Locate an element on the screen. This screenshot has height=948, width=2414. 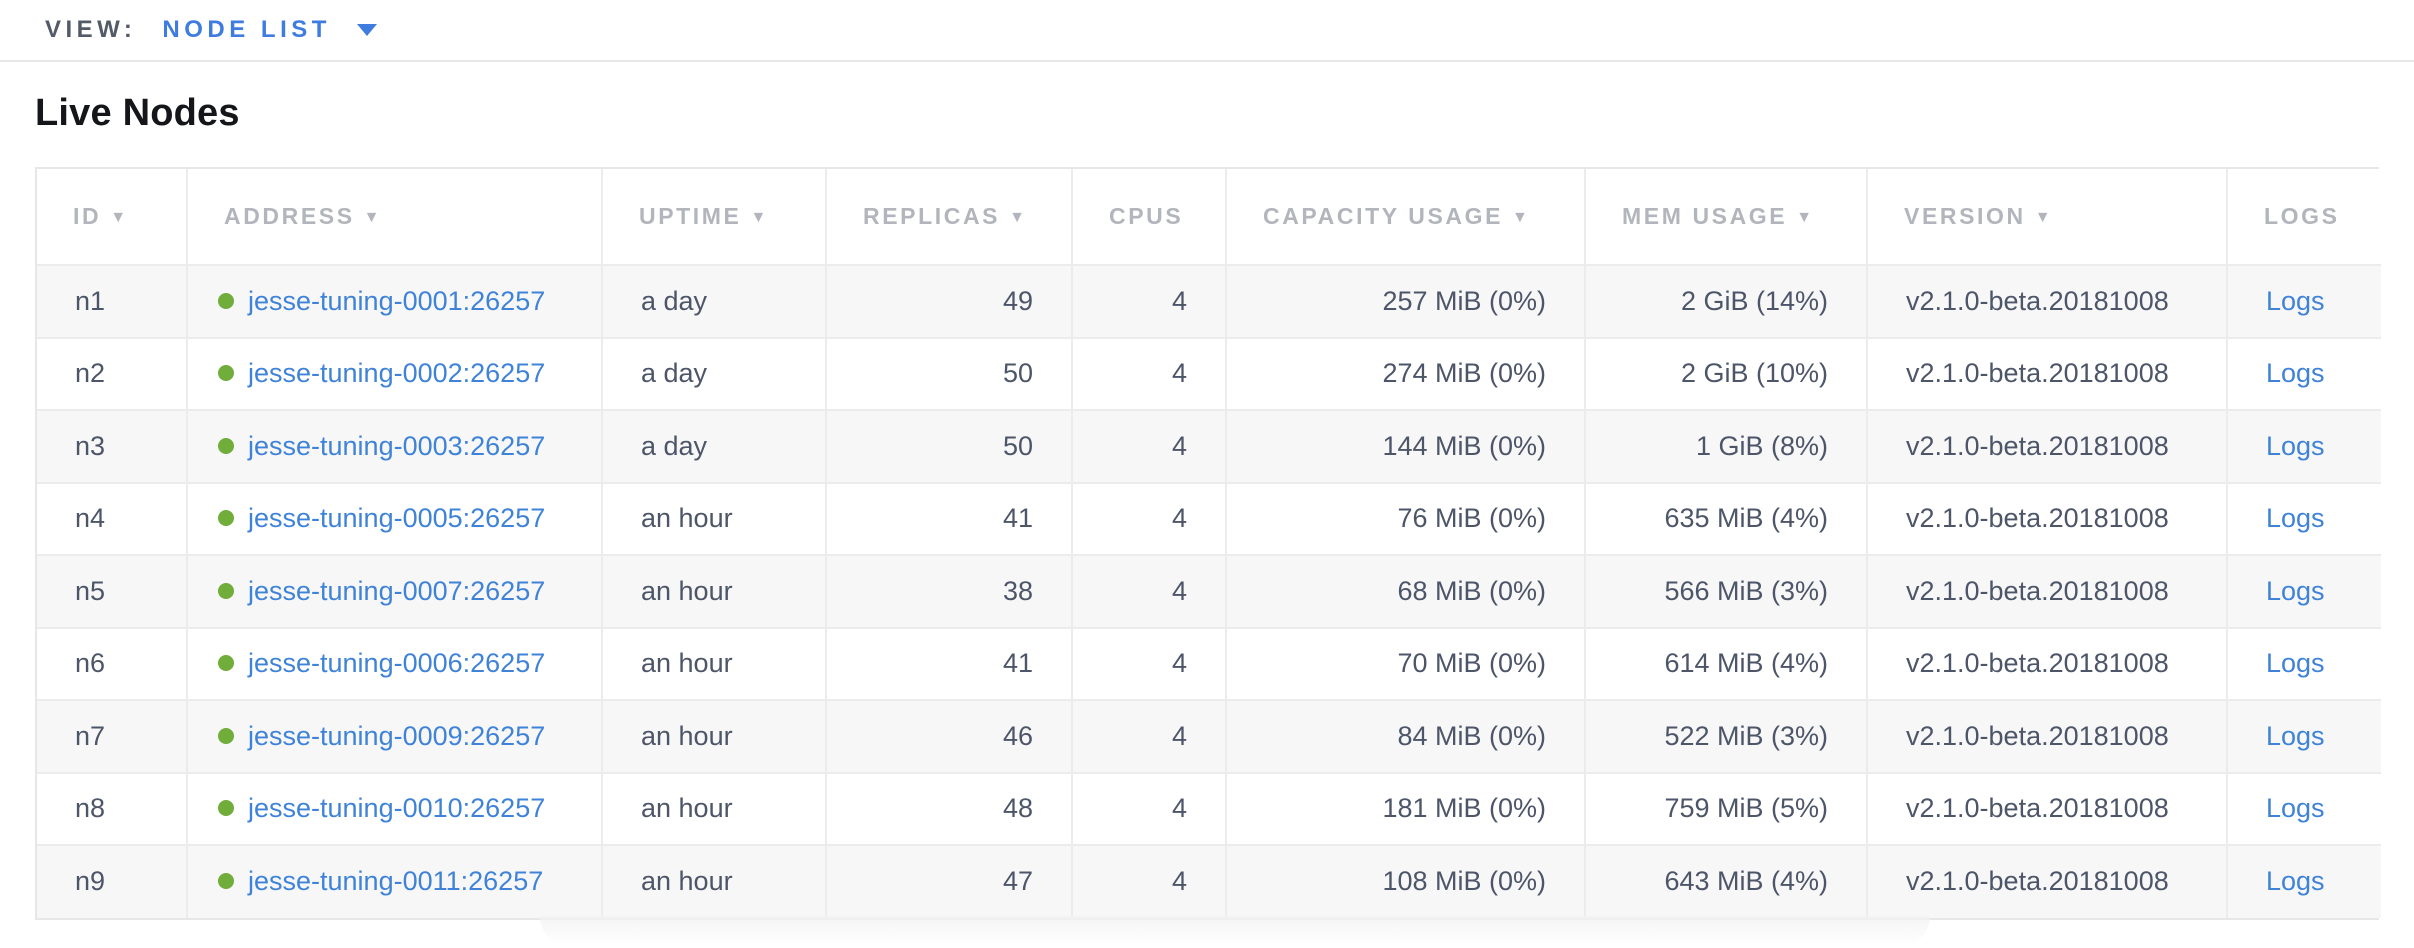
capacity-usage-cell: 257 MiB (0%) is located at coordinates (1405, 301).